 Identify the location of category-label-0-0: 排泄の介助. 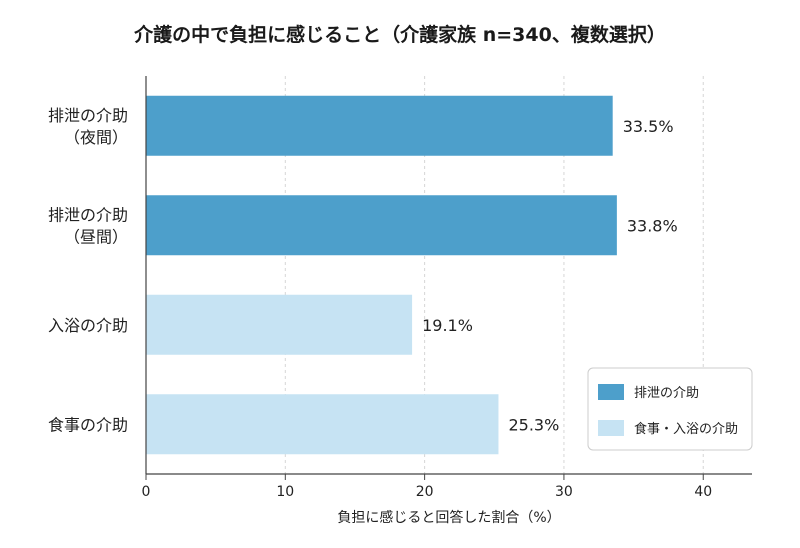
(88, 115).